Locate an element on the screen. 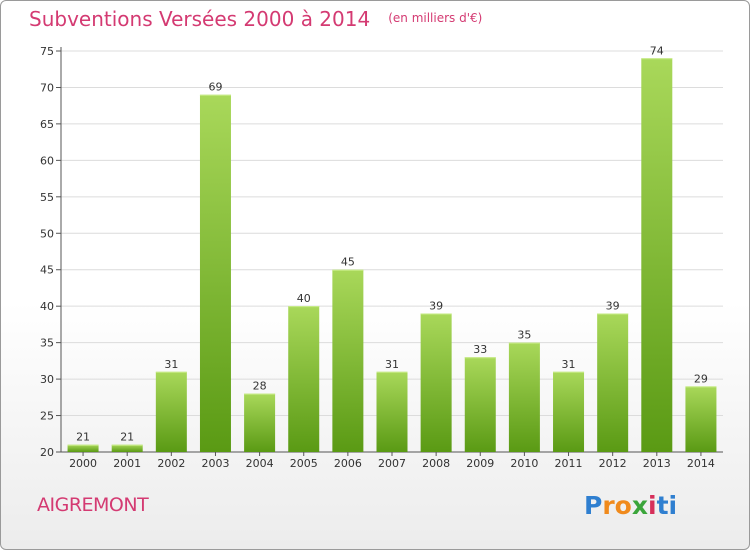 The height and width of the screenshot is (550, 750). x-tick-label: 2007 is located at coordinates (392, 463).